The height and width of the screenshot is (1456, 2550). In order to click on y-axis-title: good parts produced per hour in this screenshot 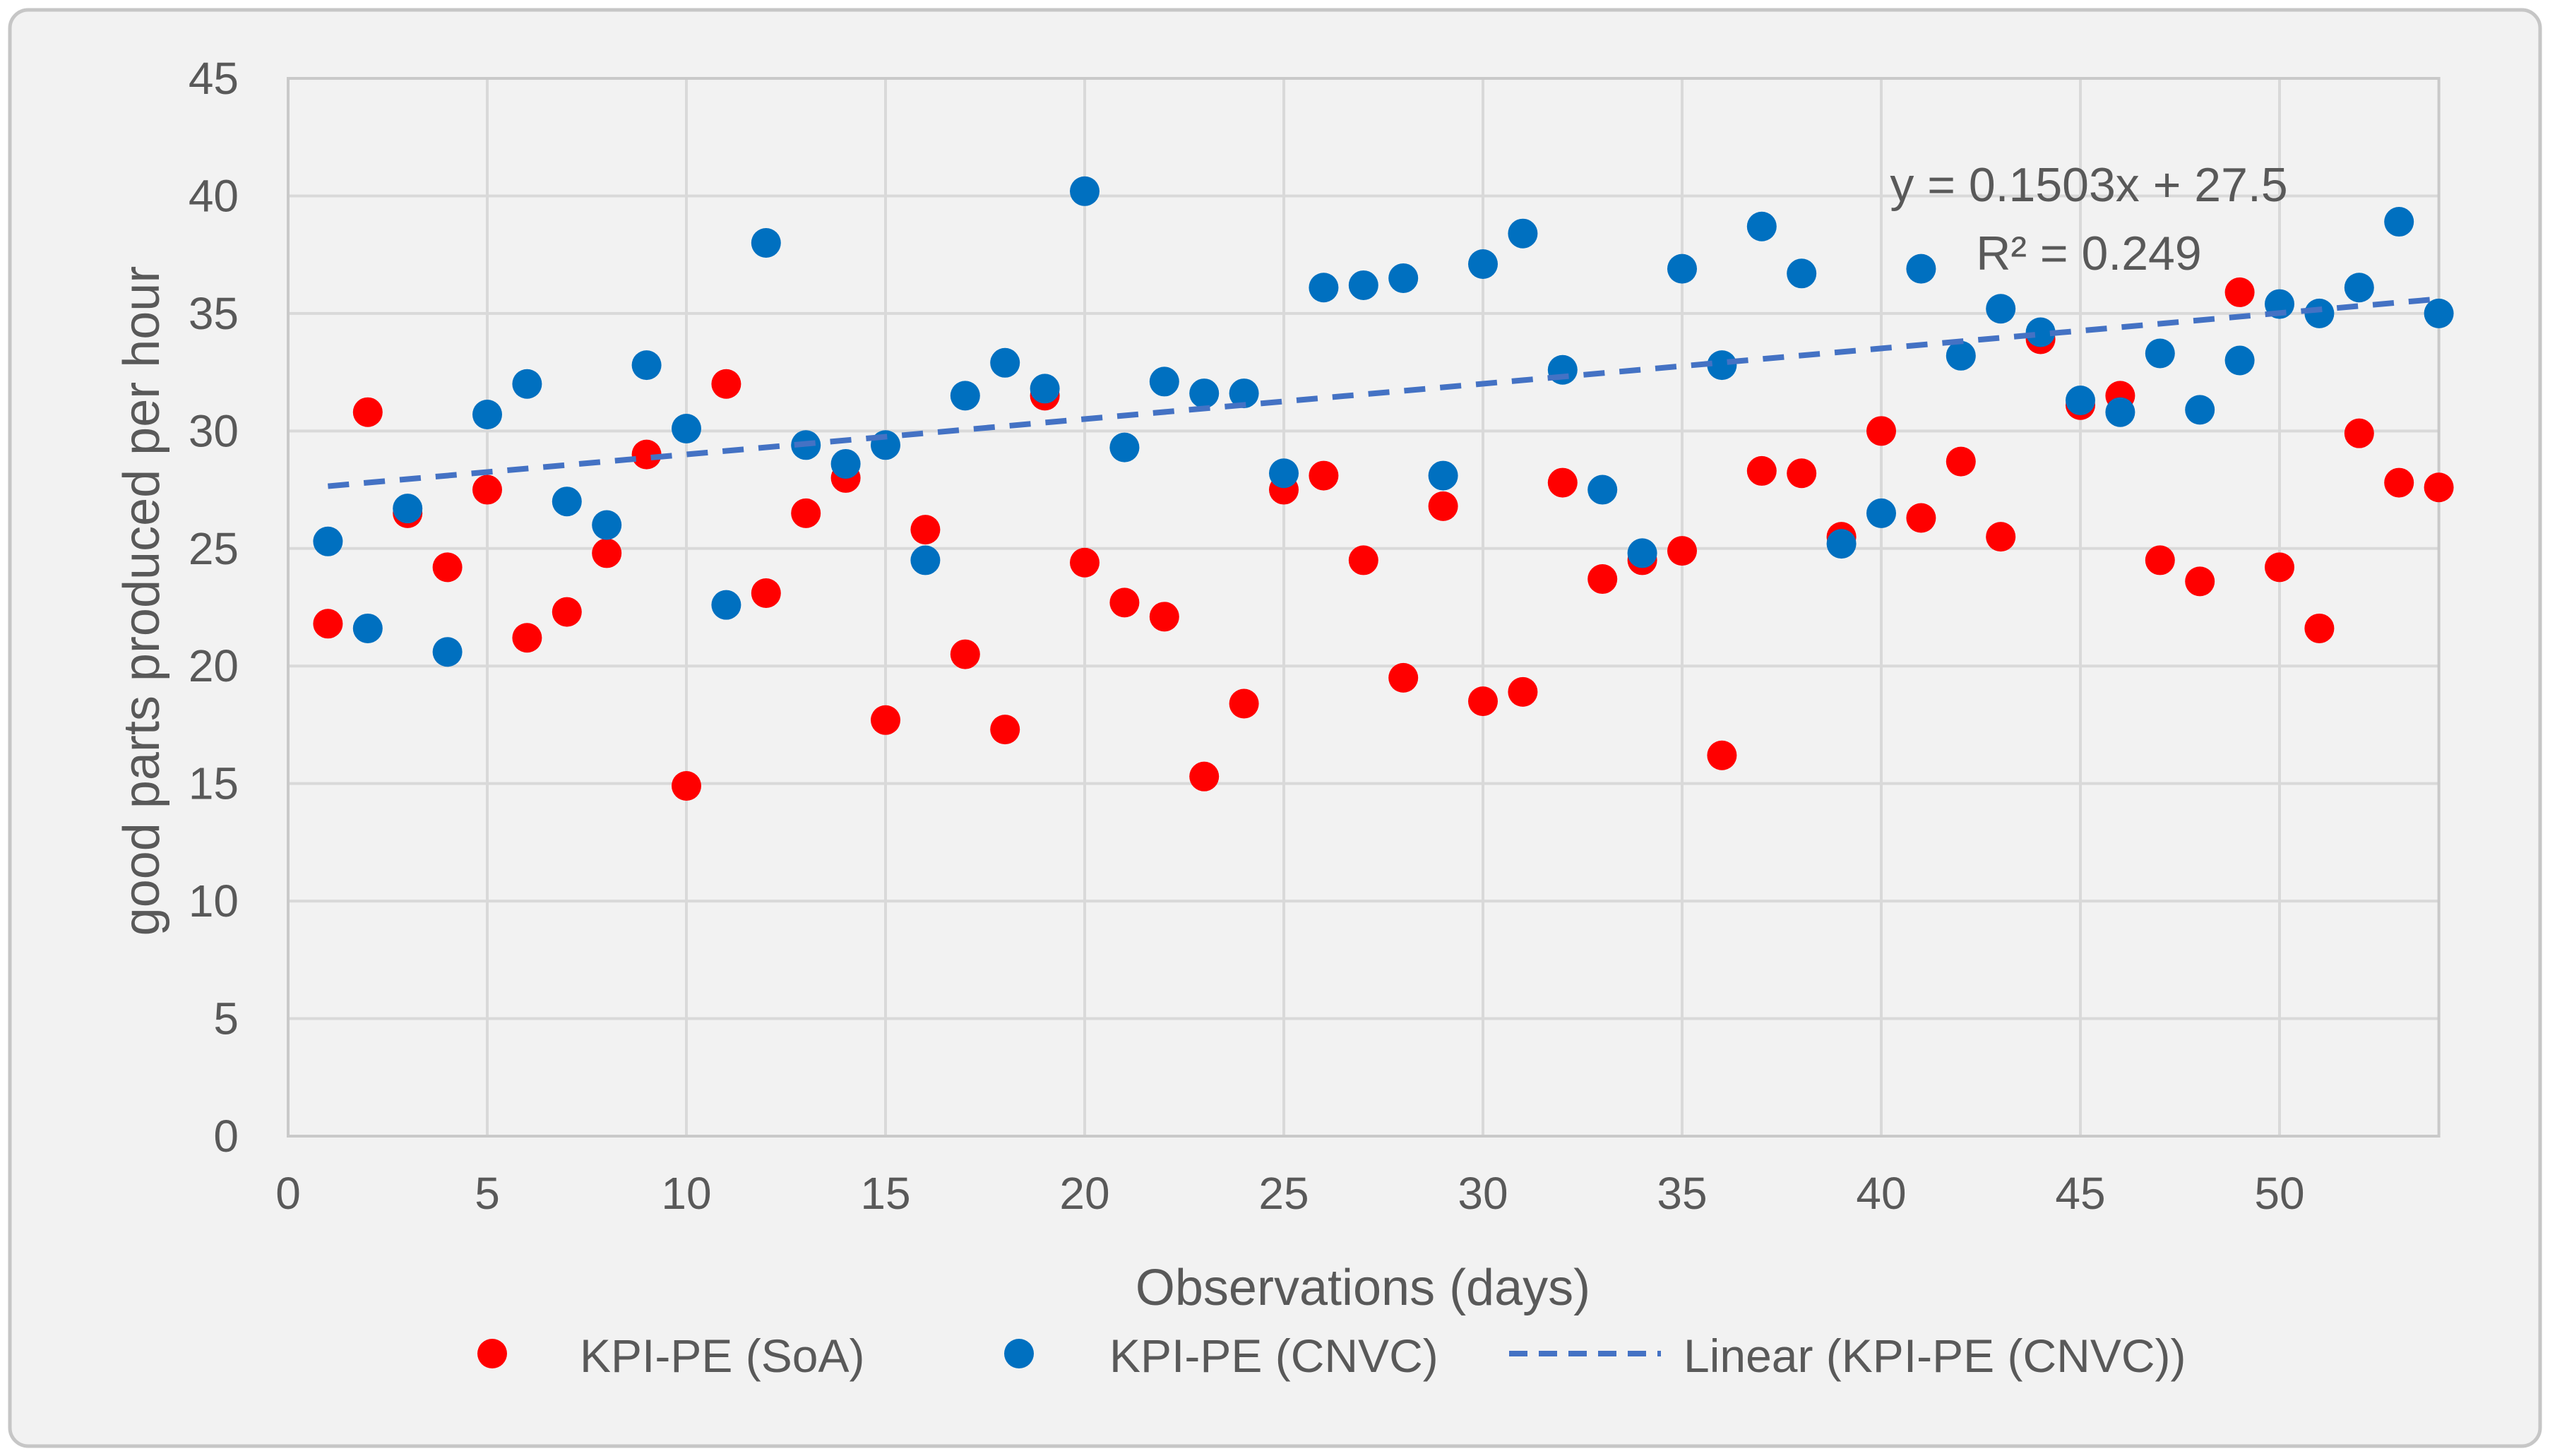, I will do `click(142, 601)`.